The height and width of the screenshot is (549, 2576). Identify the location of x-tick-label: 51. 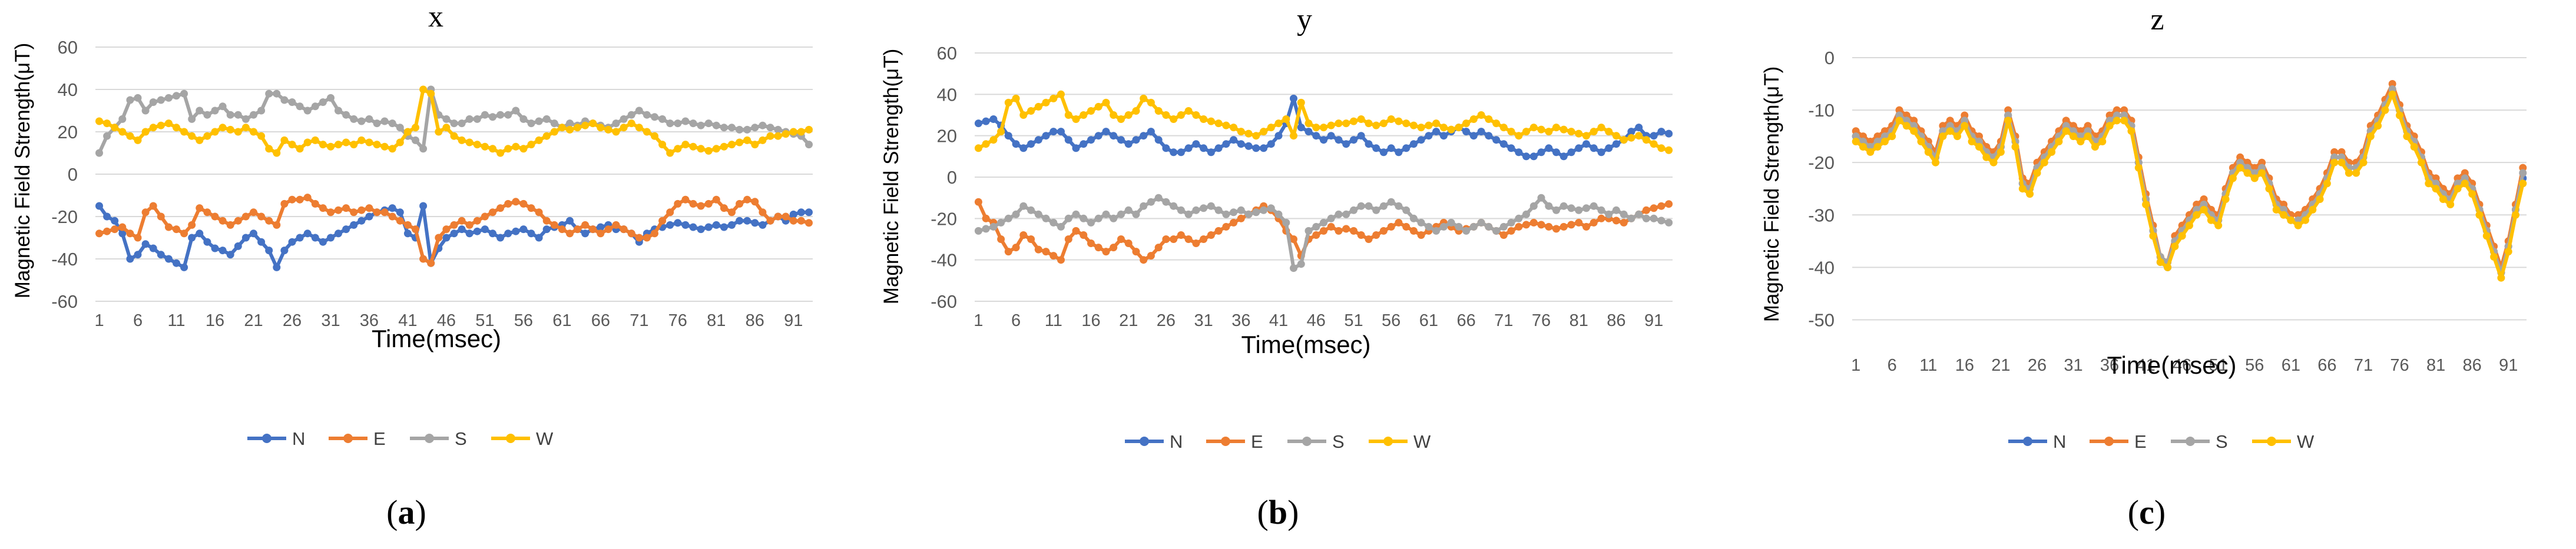
(484, 320).